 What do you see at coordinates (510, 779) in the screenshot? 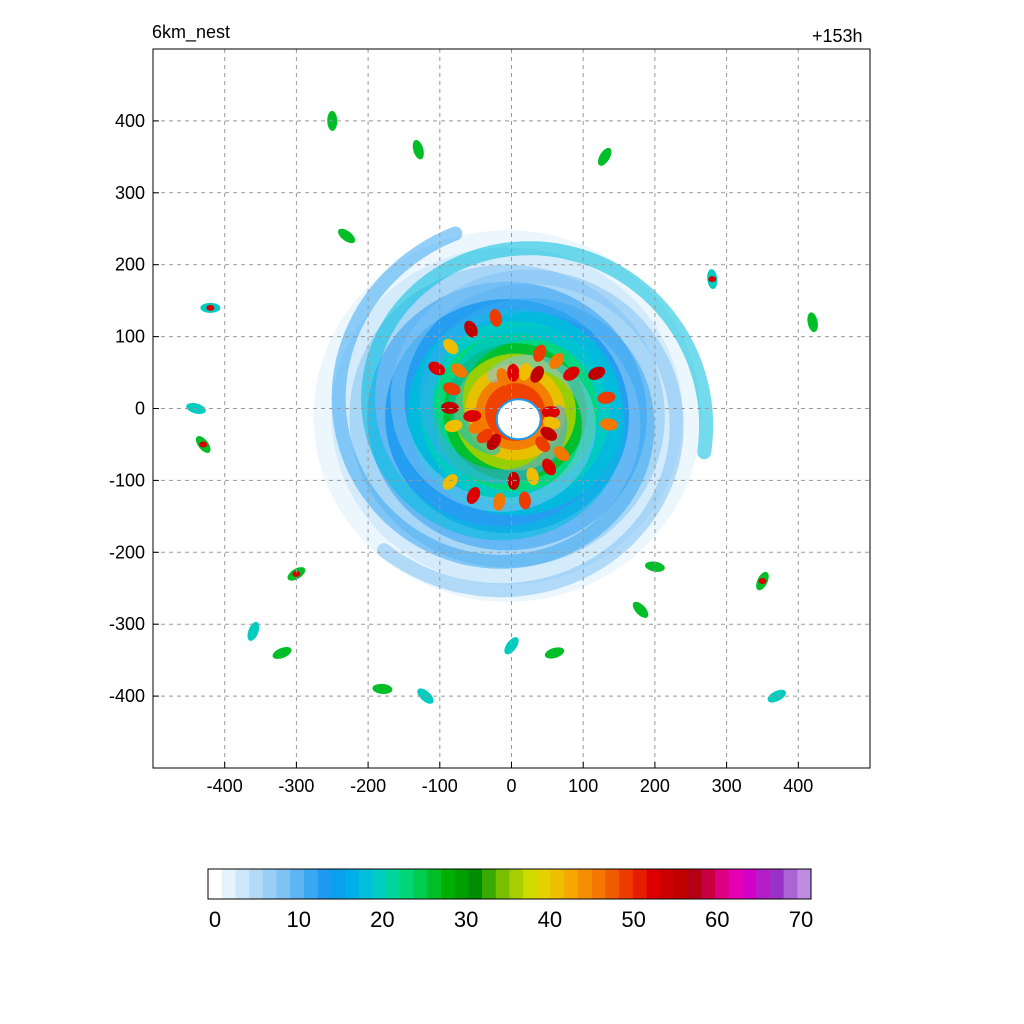
I see `x-axis: -400 -300 -200 -100 0 100 200 300 400` at bounding box center [510, 779].